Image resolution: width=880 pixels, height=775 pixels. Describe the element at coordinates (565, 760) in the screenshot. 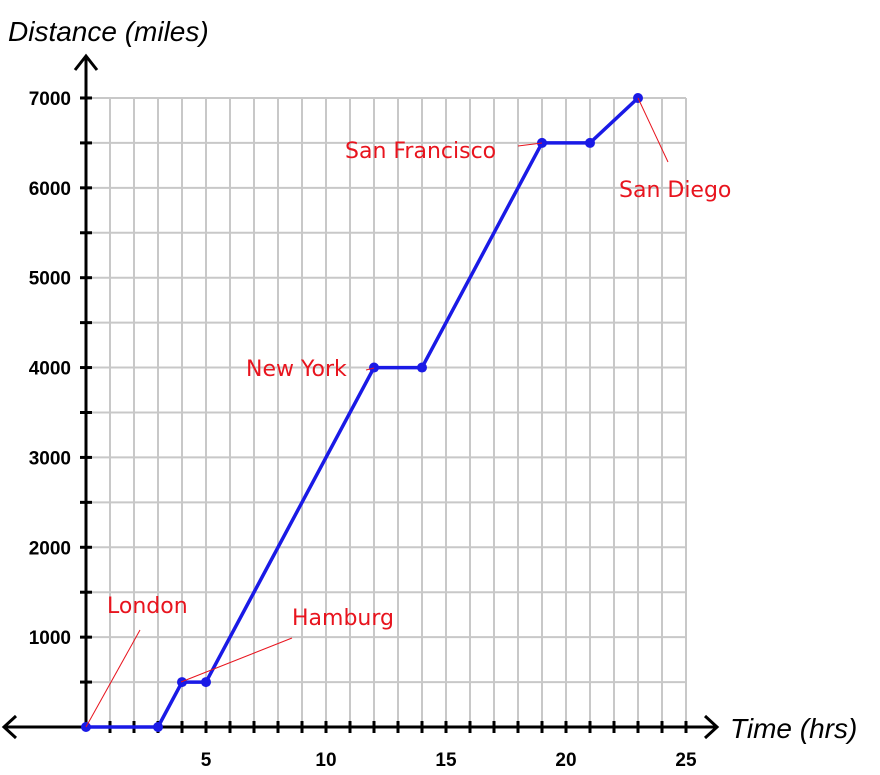

I see `x-tick-label: 20` at that location.